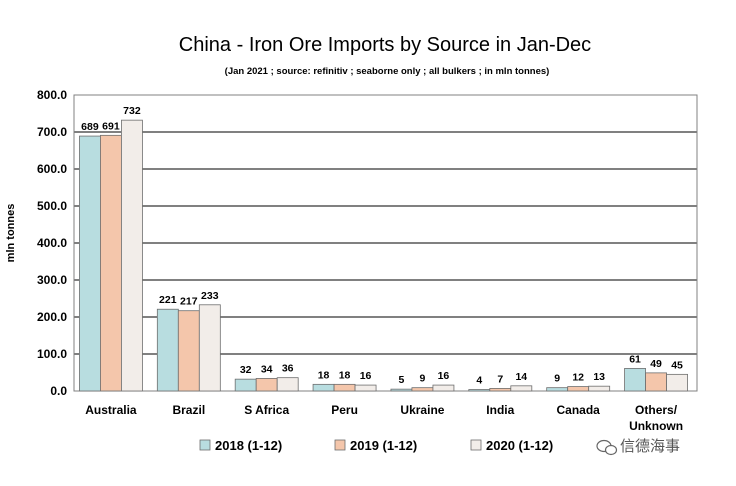  I want to click on data-label: 34, so click(267, 369).